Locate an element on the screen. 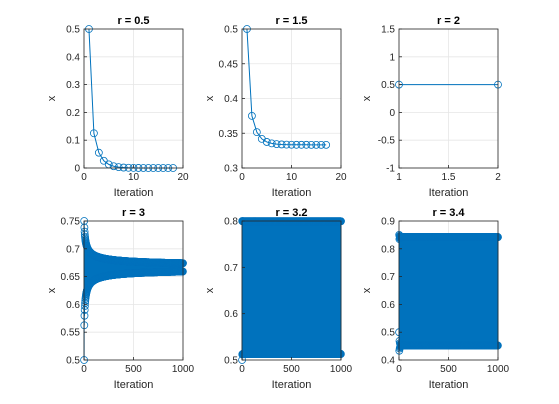  y-tick-label: 0.2 is located at coordinates (73, 113).